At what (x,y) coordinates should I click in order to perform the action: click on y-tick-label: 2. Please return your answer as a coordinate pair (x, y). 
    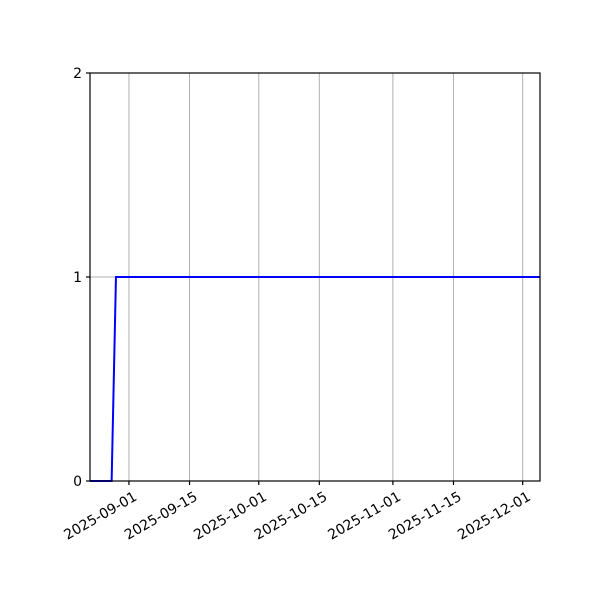
    Looking at the image, I should click on (77, 74).